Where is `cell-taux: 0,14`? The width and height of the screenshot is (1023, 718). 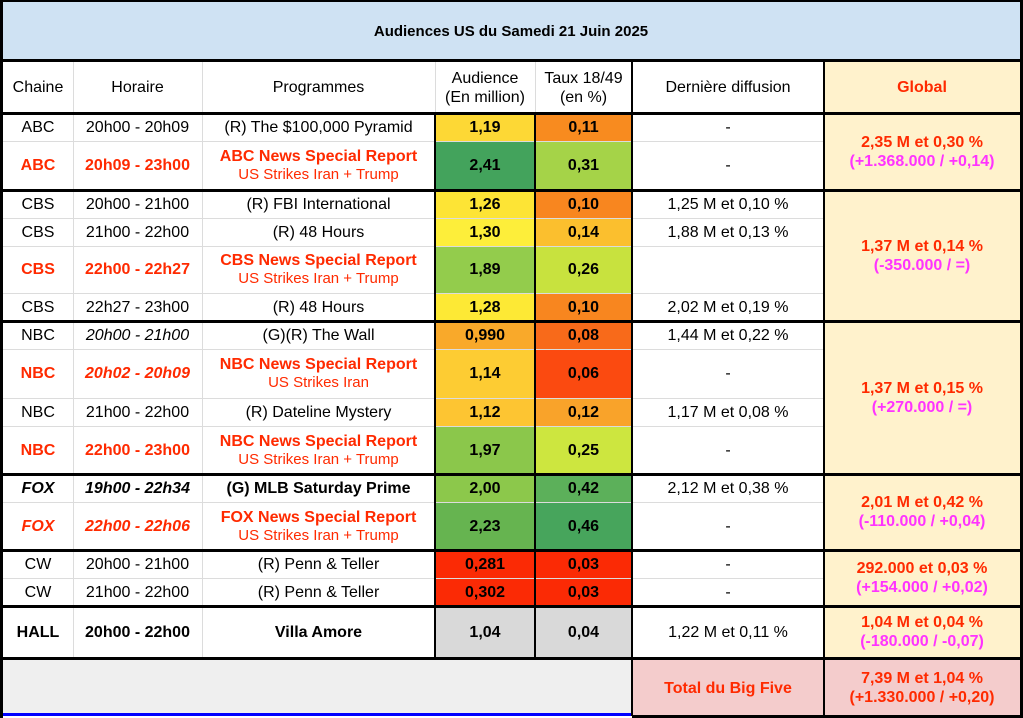
cell-taux: 0,14 is located at coordinates (583, 232).